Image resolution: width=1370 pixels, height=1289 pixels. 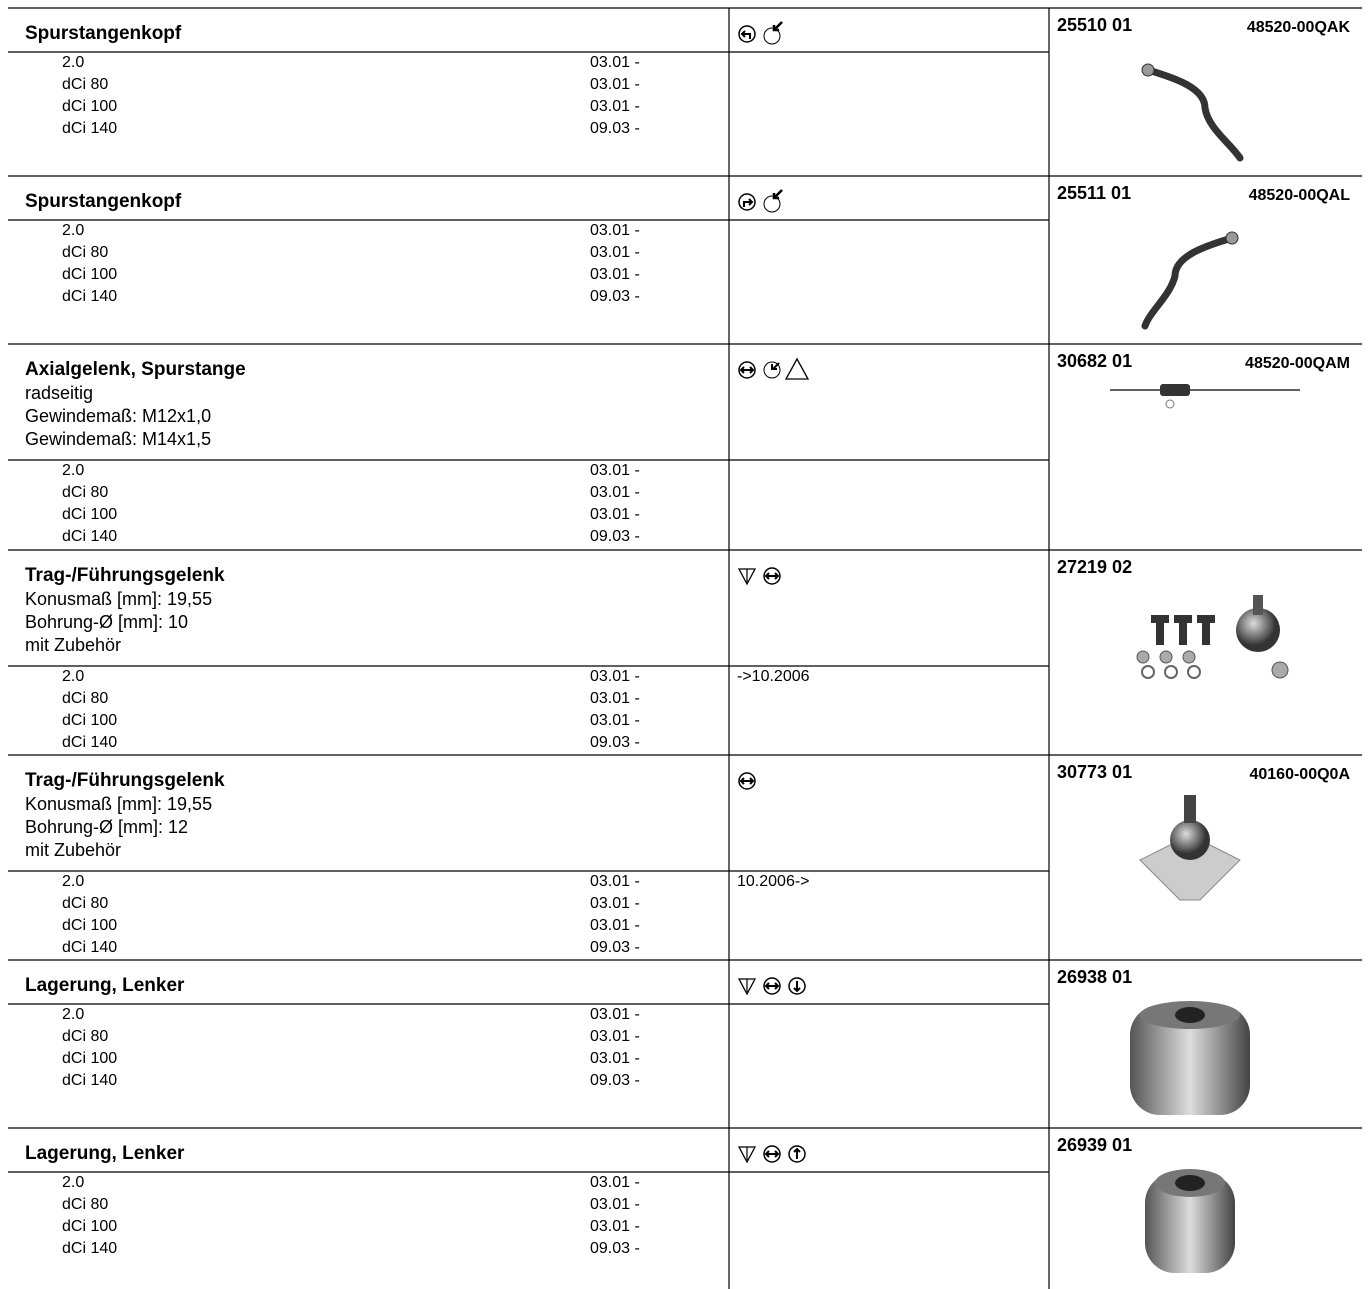 I want to click on icon-triangle, so click(x=797, y=368).